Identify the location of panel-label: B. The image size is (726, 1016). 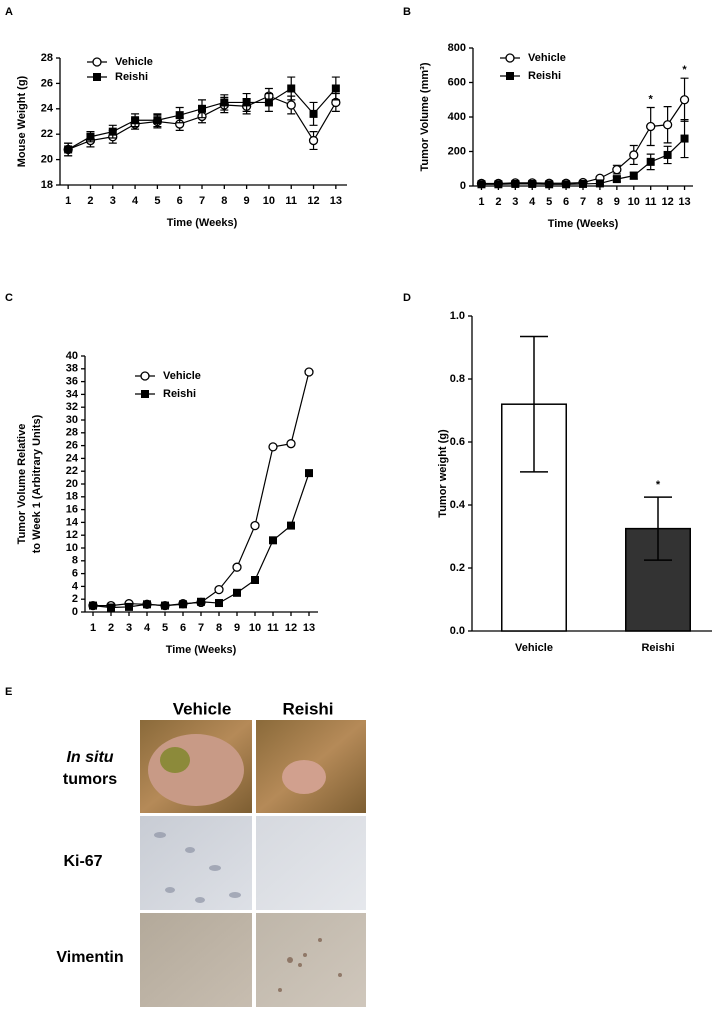
(407, 12).